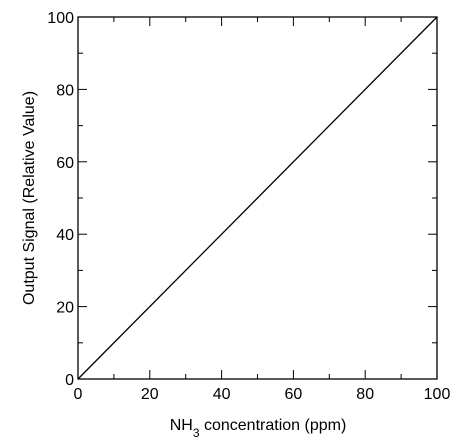 The image size is (455, 442). What do you see at coordinates (273, 425) in the screenshot?
I see `x-axis-title-suffix: concentration (ppm)` at bounding box center [273, 425].